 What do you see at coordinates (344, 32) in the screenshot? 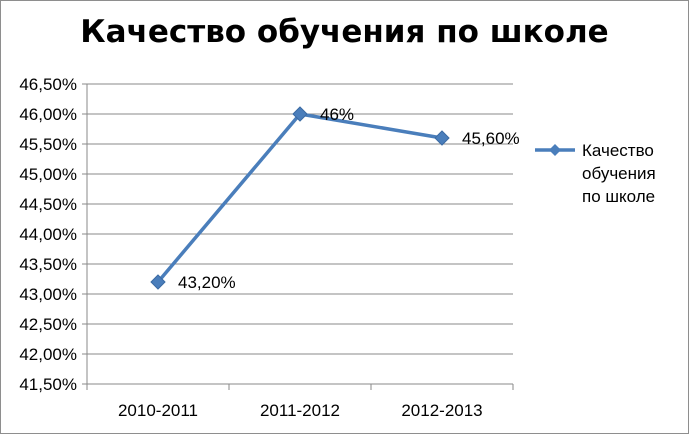
I see `chart-title: Качество обучения по школе` at bounding box center [344, 32].